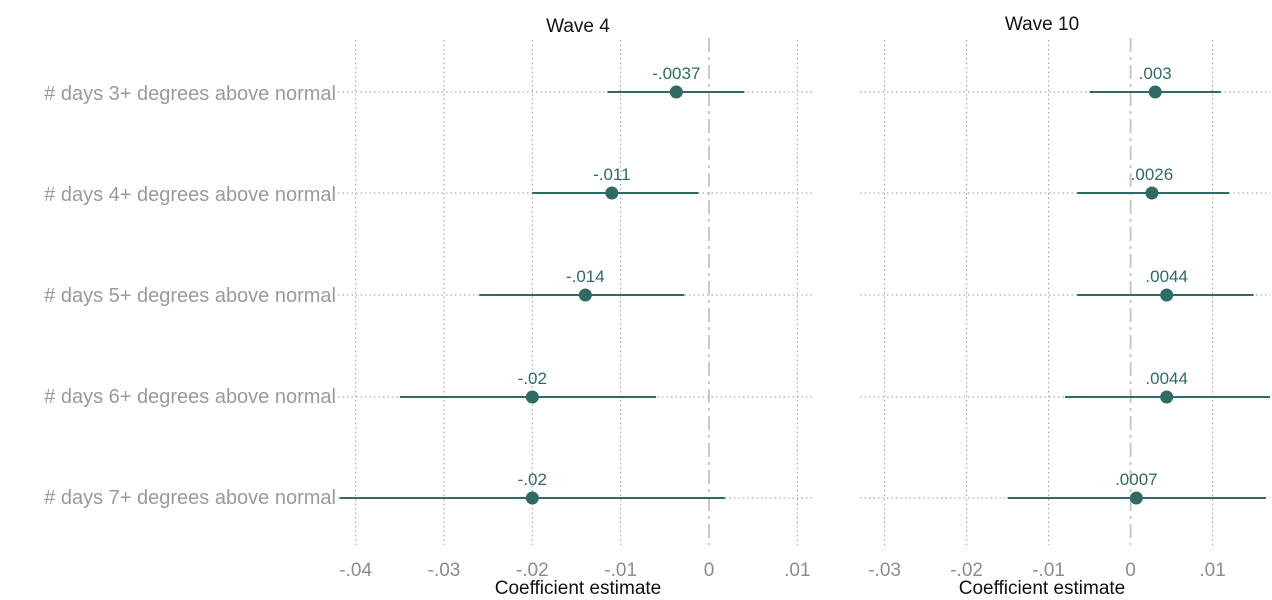  Describe the element at coordinates (884, 570) in the screenshot. I see `wave10-x-tick-label: -.03` at that location.